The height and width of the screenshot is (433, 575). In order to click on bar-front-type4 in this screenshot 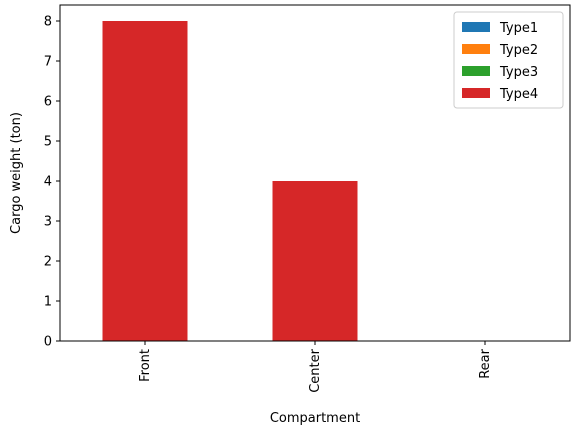, I will do `click(145, 181)`.